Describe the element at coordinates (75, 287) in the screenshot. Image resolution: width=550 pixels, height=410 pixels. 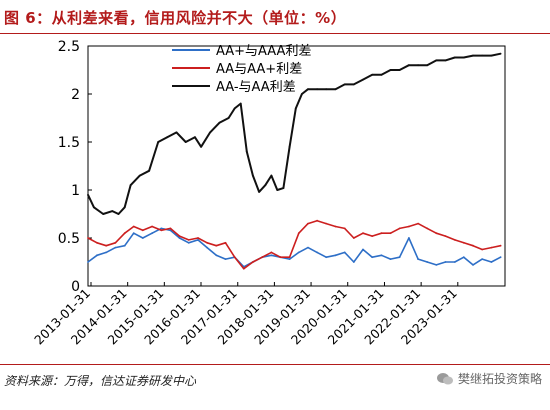
I see `y-tick-label: 0` at that location.